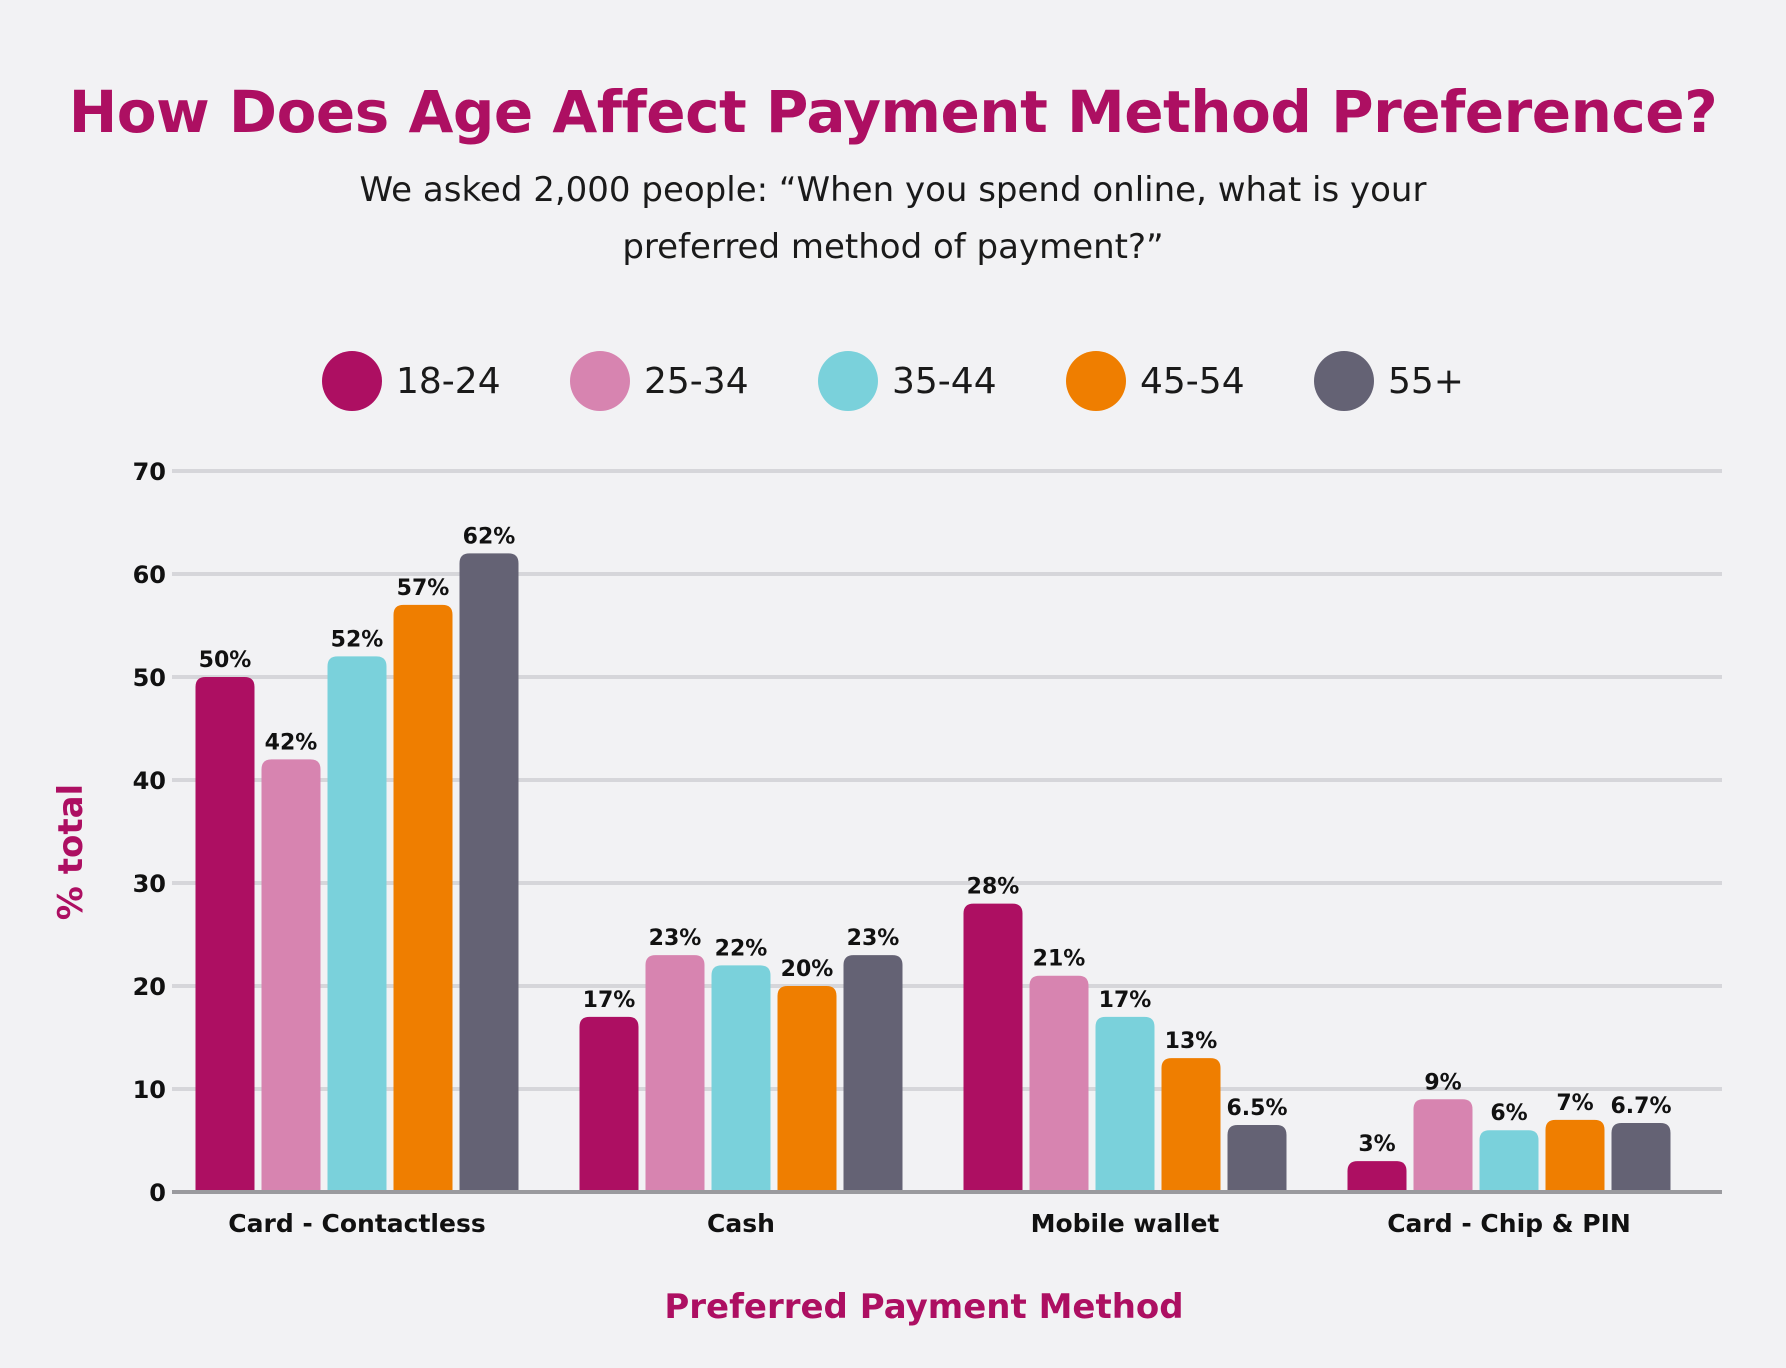 Image resolution: width=1786 pixels, height=1368 pixels. I want to click on data-label: 6.5%, so click(1256, 1108).